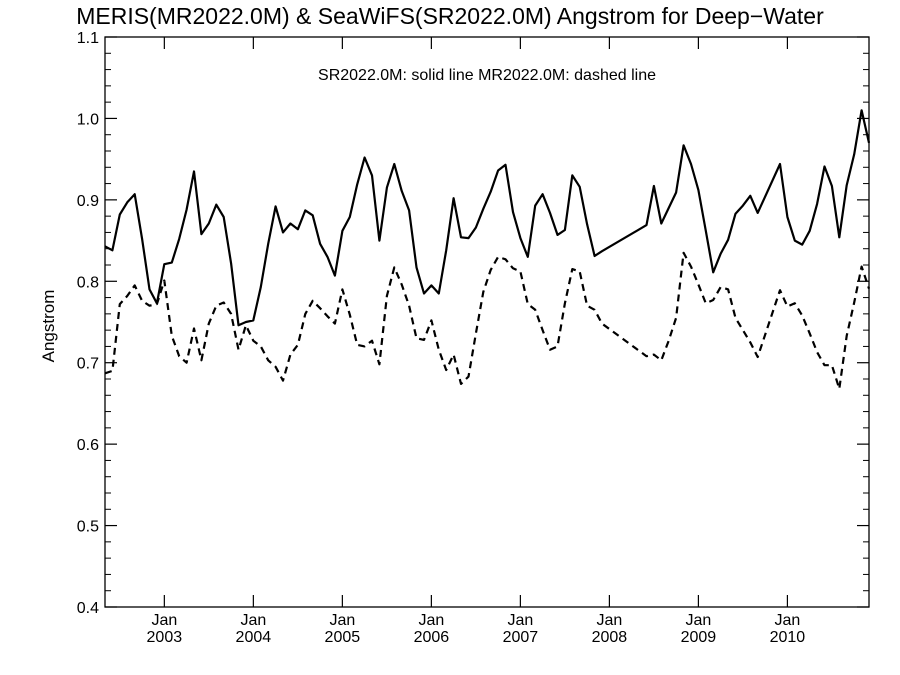 The width and height of the screenshot is (900, 675). What do you see at coordinates (88, 527) in the screenshot?
I see `y-tick-label: 0.5` at bounding box center [88, 527].